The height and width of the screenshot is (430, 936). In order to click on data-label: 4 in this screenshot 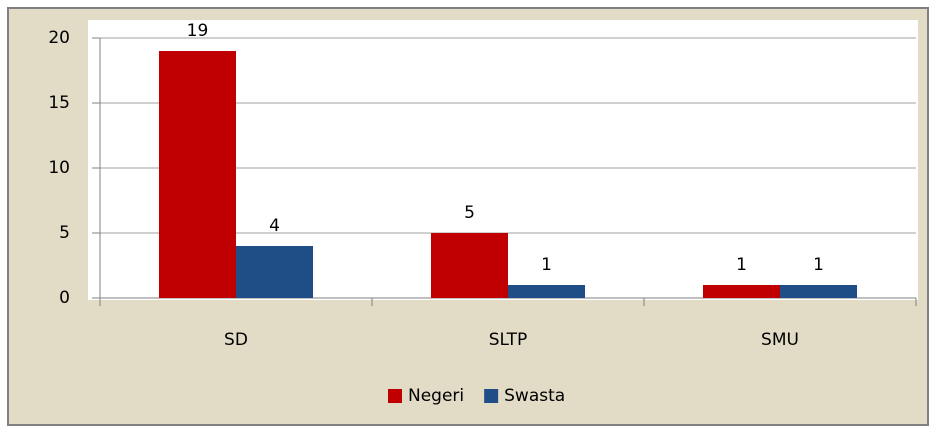, I will do `click(274, 226)`.